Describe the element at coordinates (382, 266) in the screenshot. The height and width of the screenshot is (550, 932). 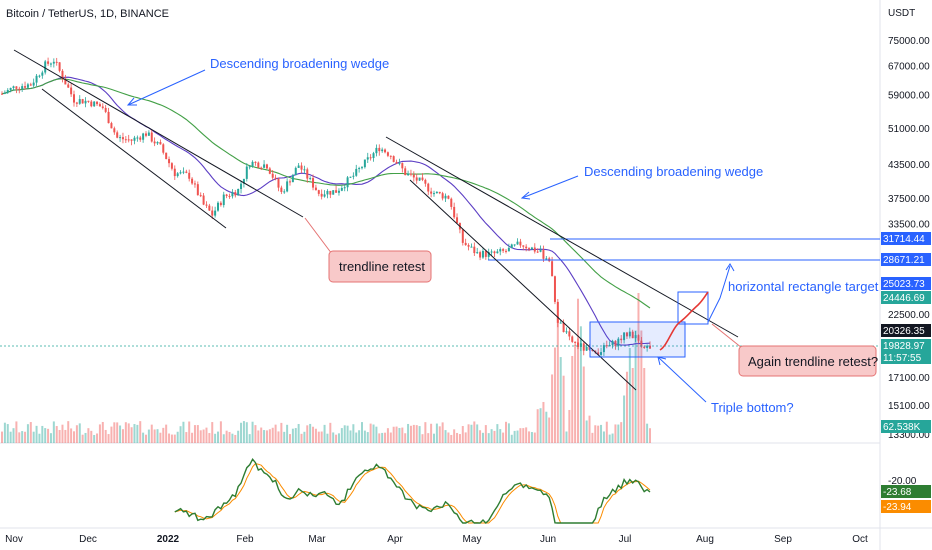
I see `retest-callout-text: trendline retest` at that location.